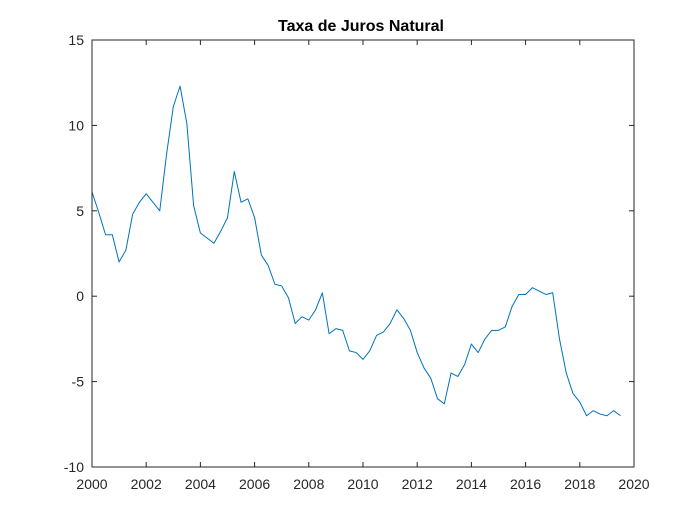  I want to click on y-tick-label: 15, so click(76, 40).